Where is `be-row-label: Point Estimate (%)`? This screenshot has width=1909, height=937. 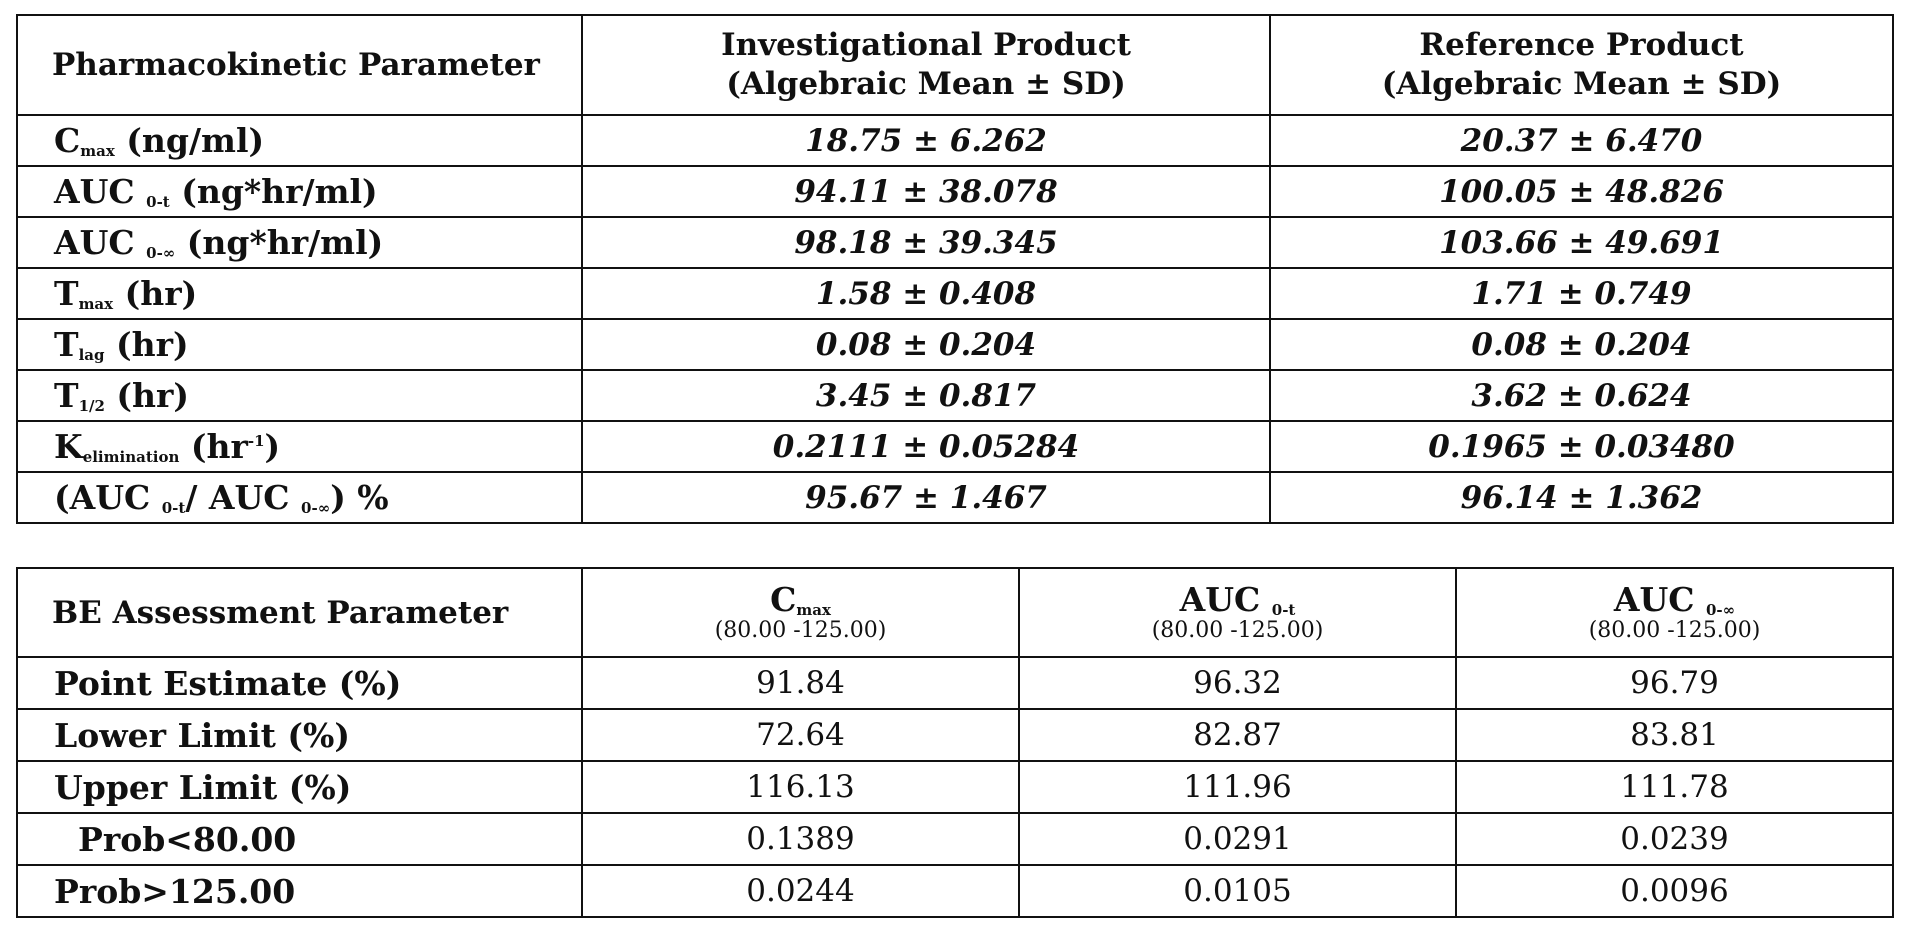
be-row-label: Point Estimate (%) is located at coordinates (299, 683).